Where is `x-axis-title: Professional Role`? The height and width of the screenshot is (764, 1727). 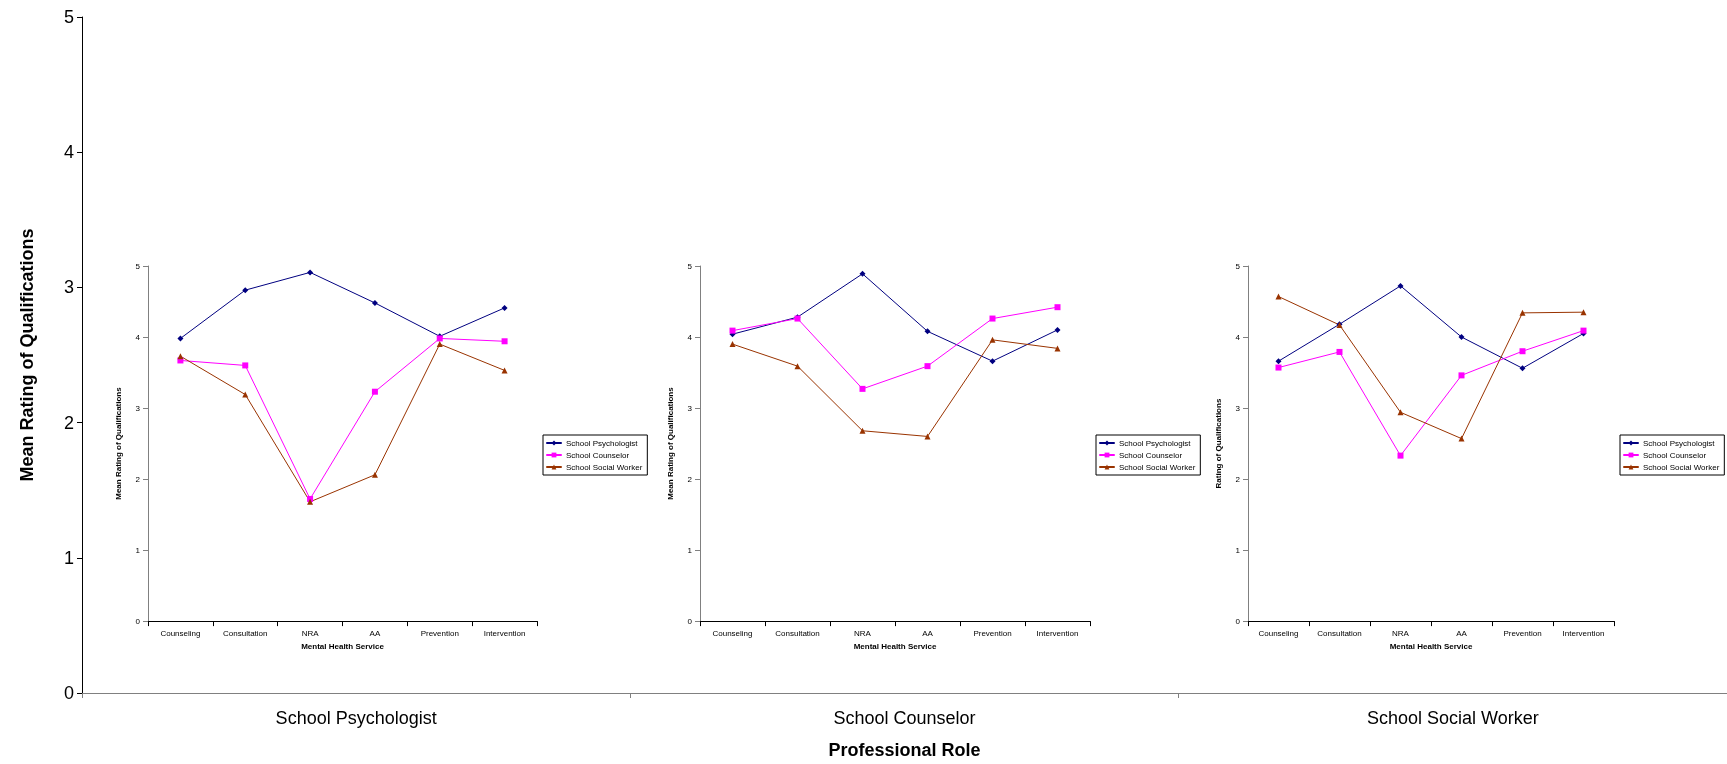
x-axis-title: Professional Role is located at coordinates (904, 750).